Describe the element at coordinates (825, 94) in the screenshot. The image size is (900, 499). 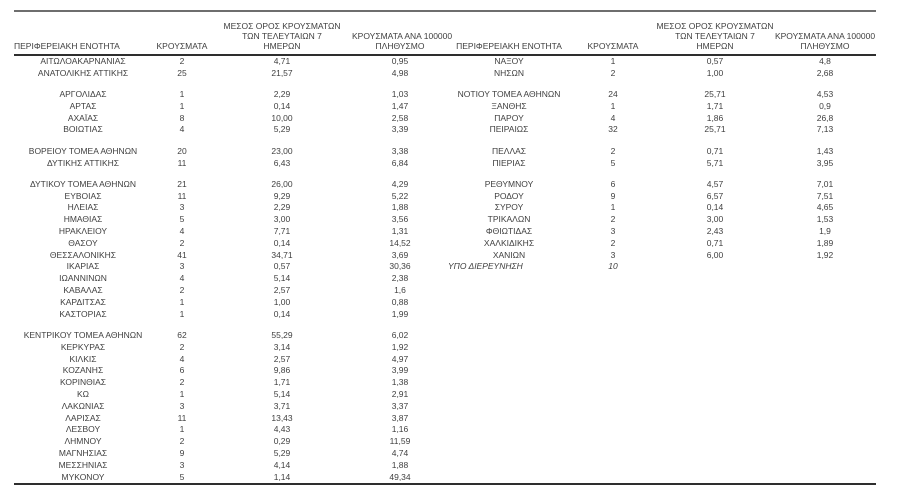
I see `right-per100k-cell: 4,53` at that location.